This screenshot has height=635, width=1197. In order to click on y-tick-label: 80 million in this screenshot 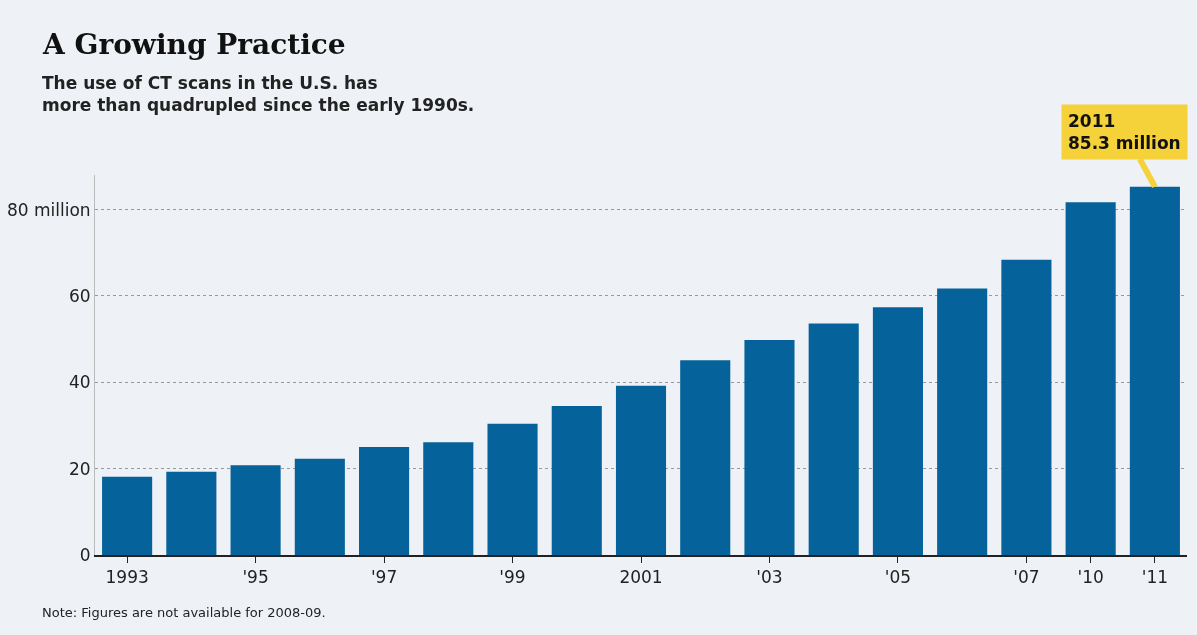, I will do `click(48, 209)`.